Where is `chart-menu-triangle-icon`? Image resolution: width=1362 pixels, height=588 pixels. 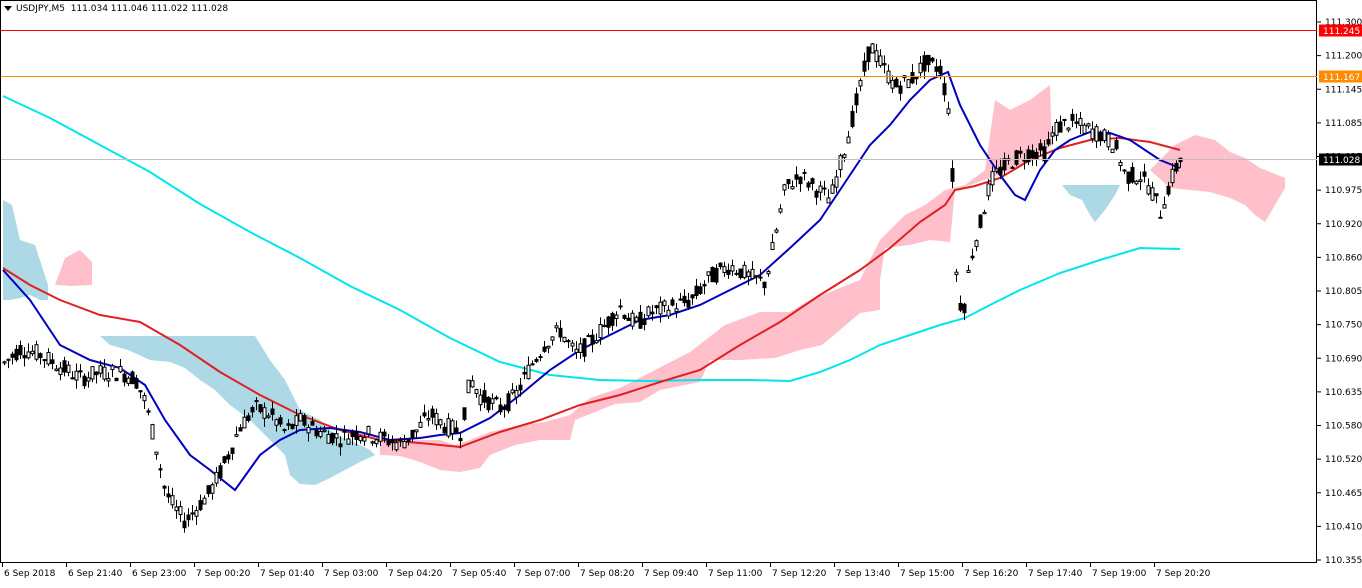
chart-menu-triangle-icon is located at coordinates (8, 8).